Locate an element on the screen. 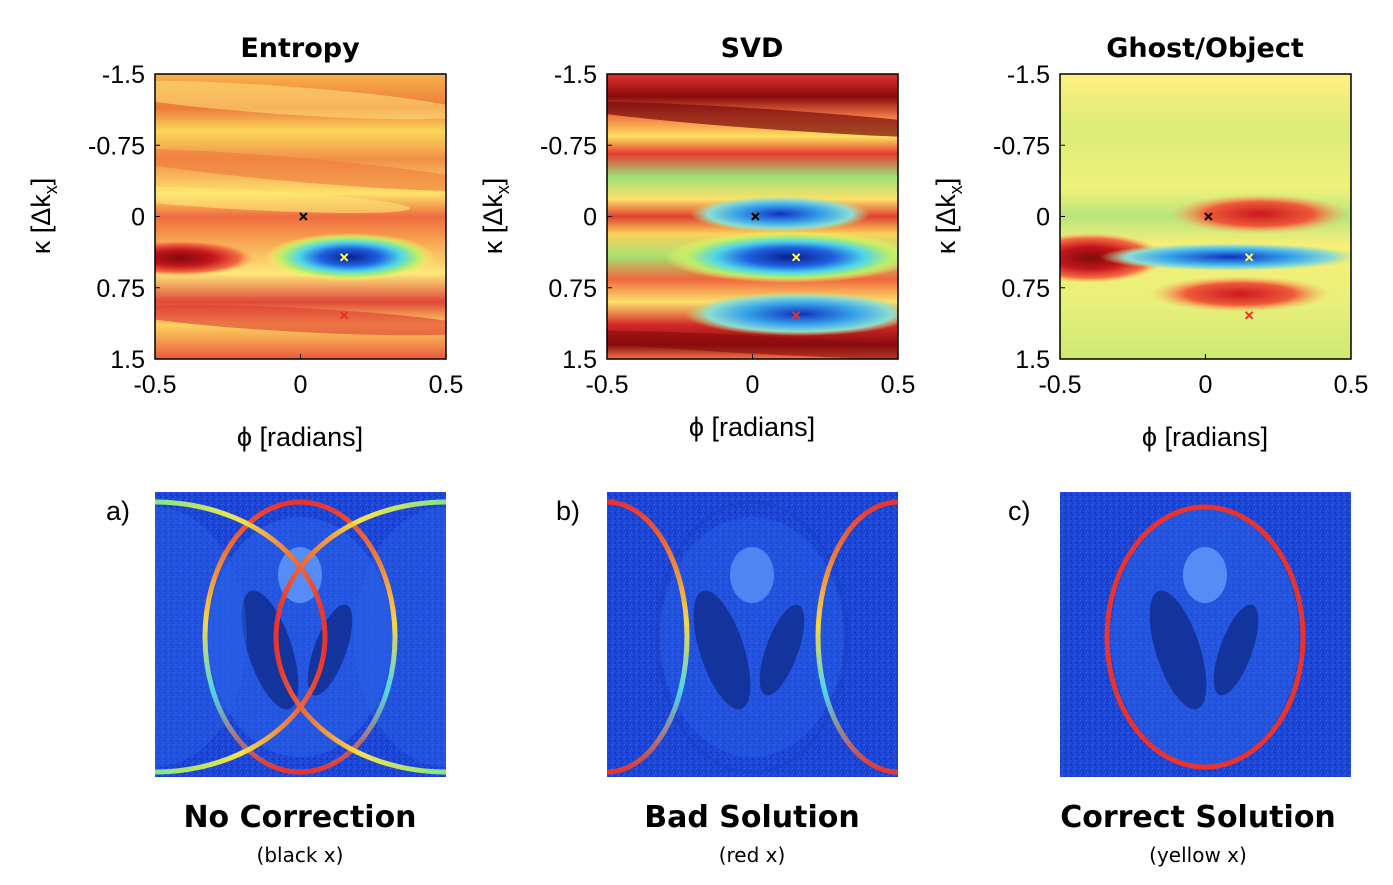 This screenshot has width=1393, height=885. svd-heatmap-image is located at coordinates (752, 216).